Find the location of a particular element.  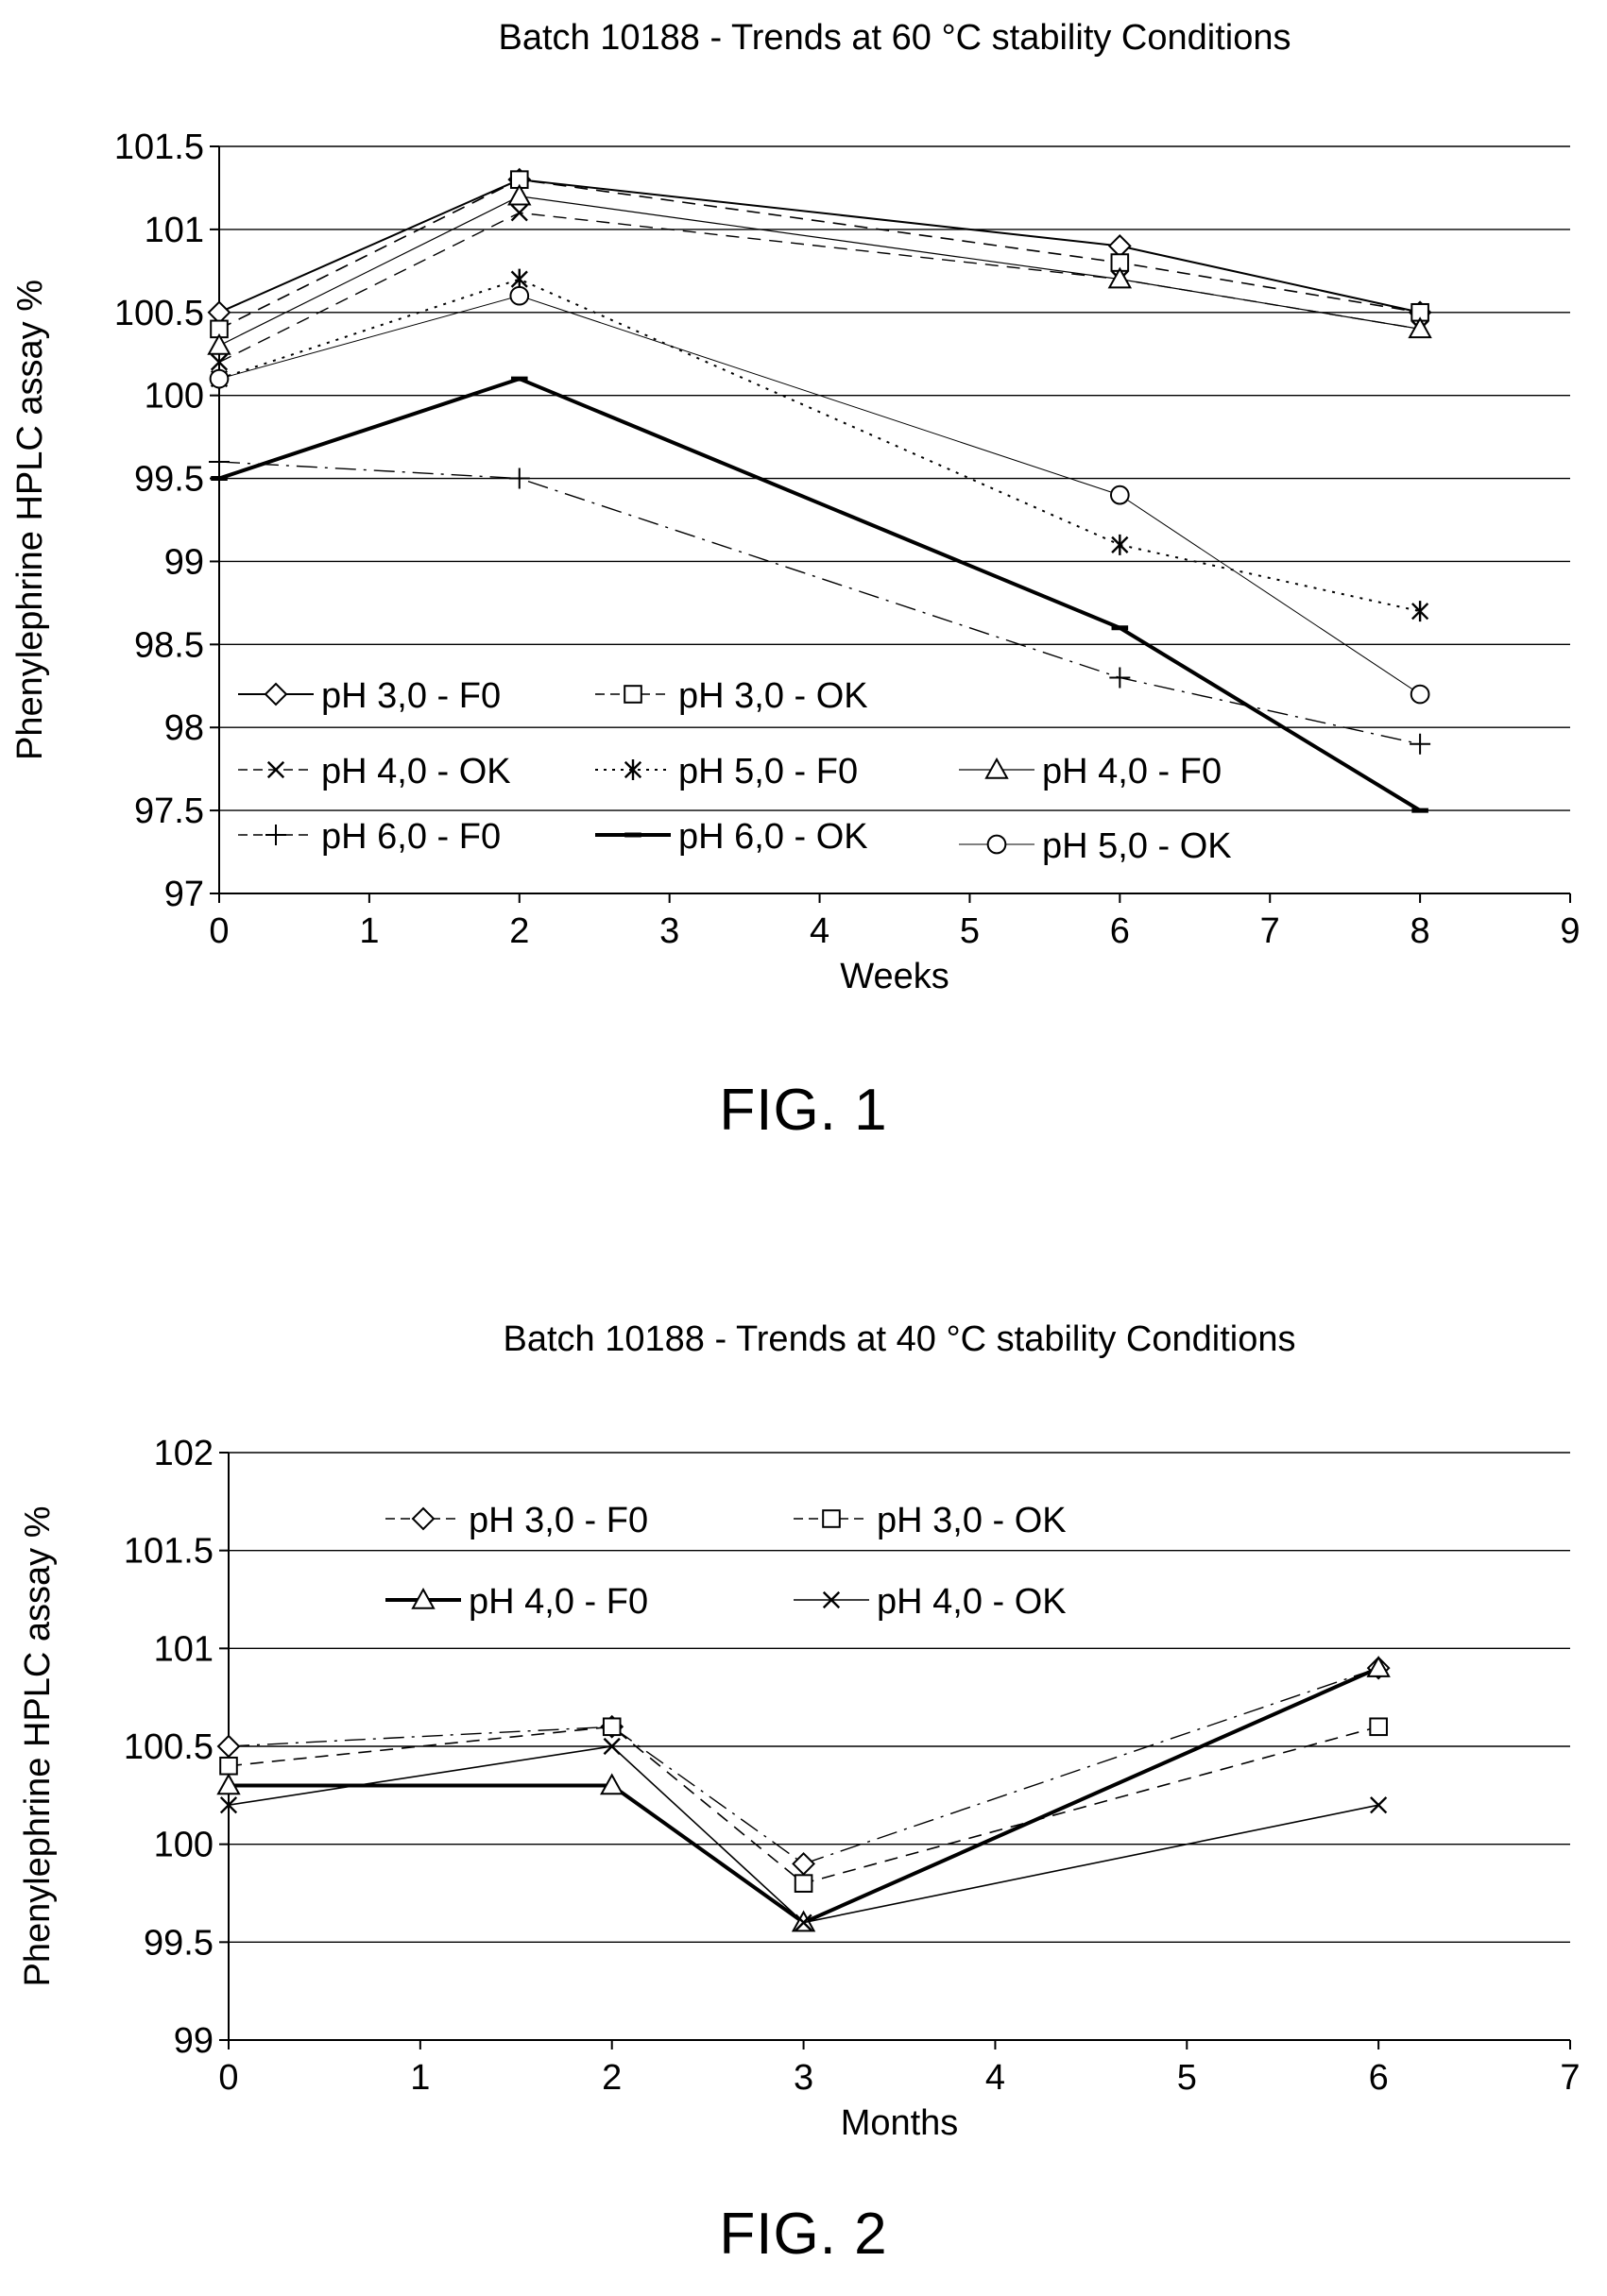

series-ph-3-0-ok is located at coordinates (820, 254).